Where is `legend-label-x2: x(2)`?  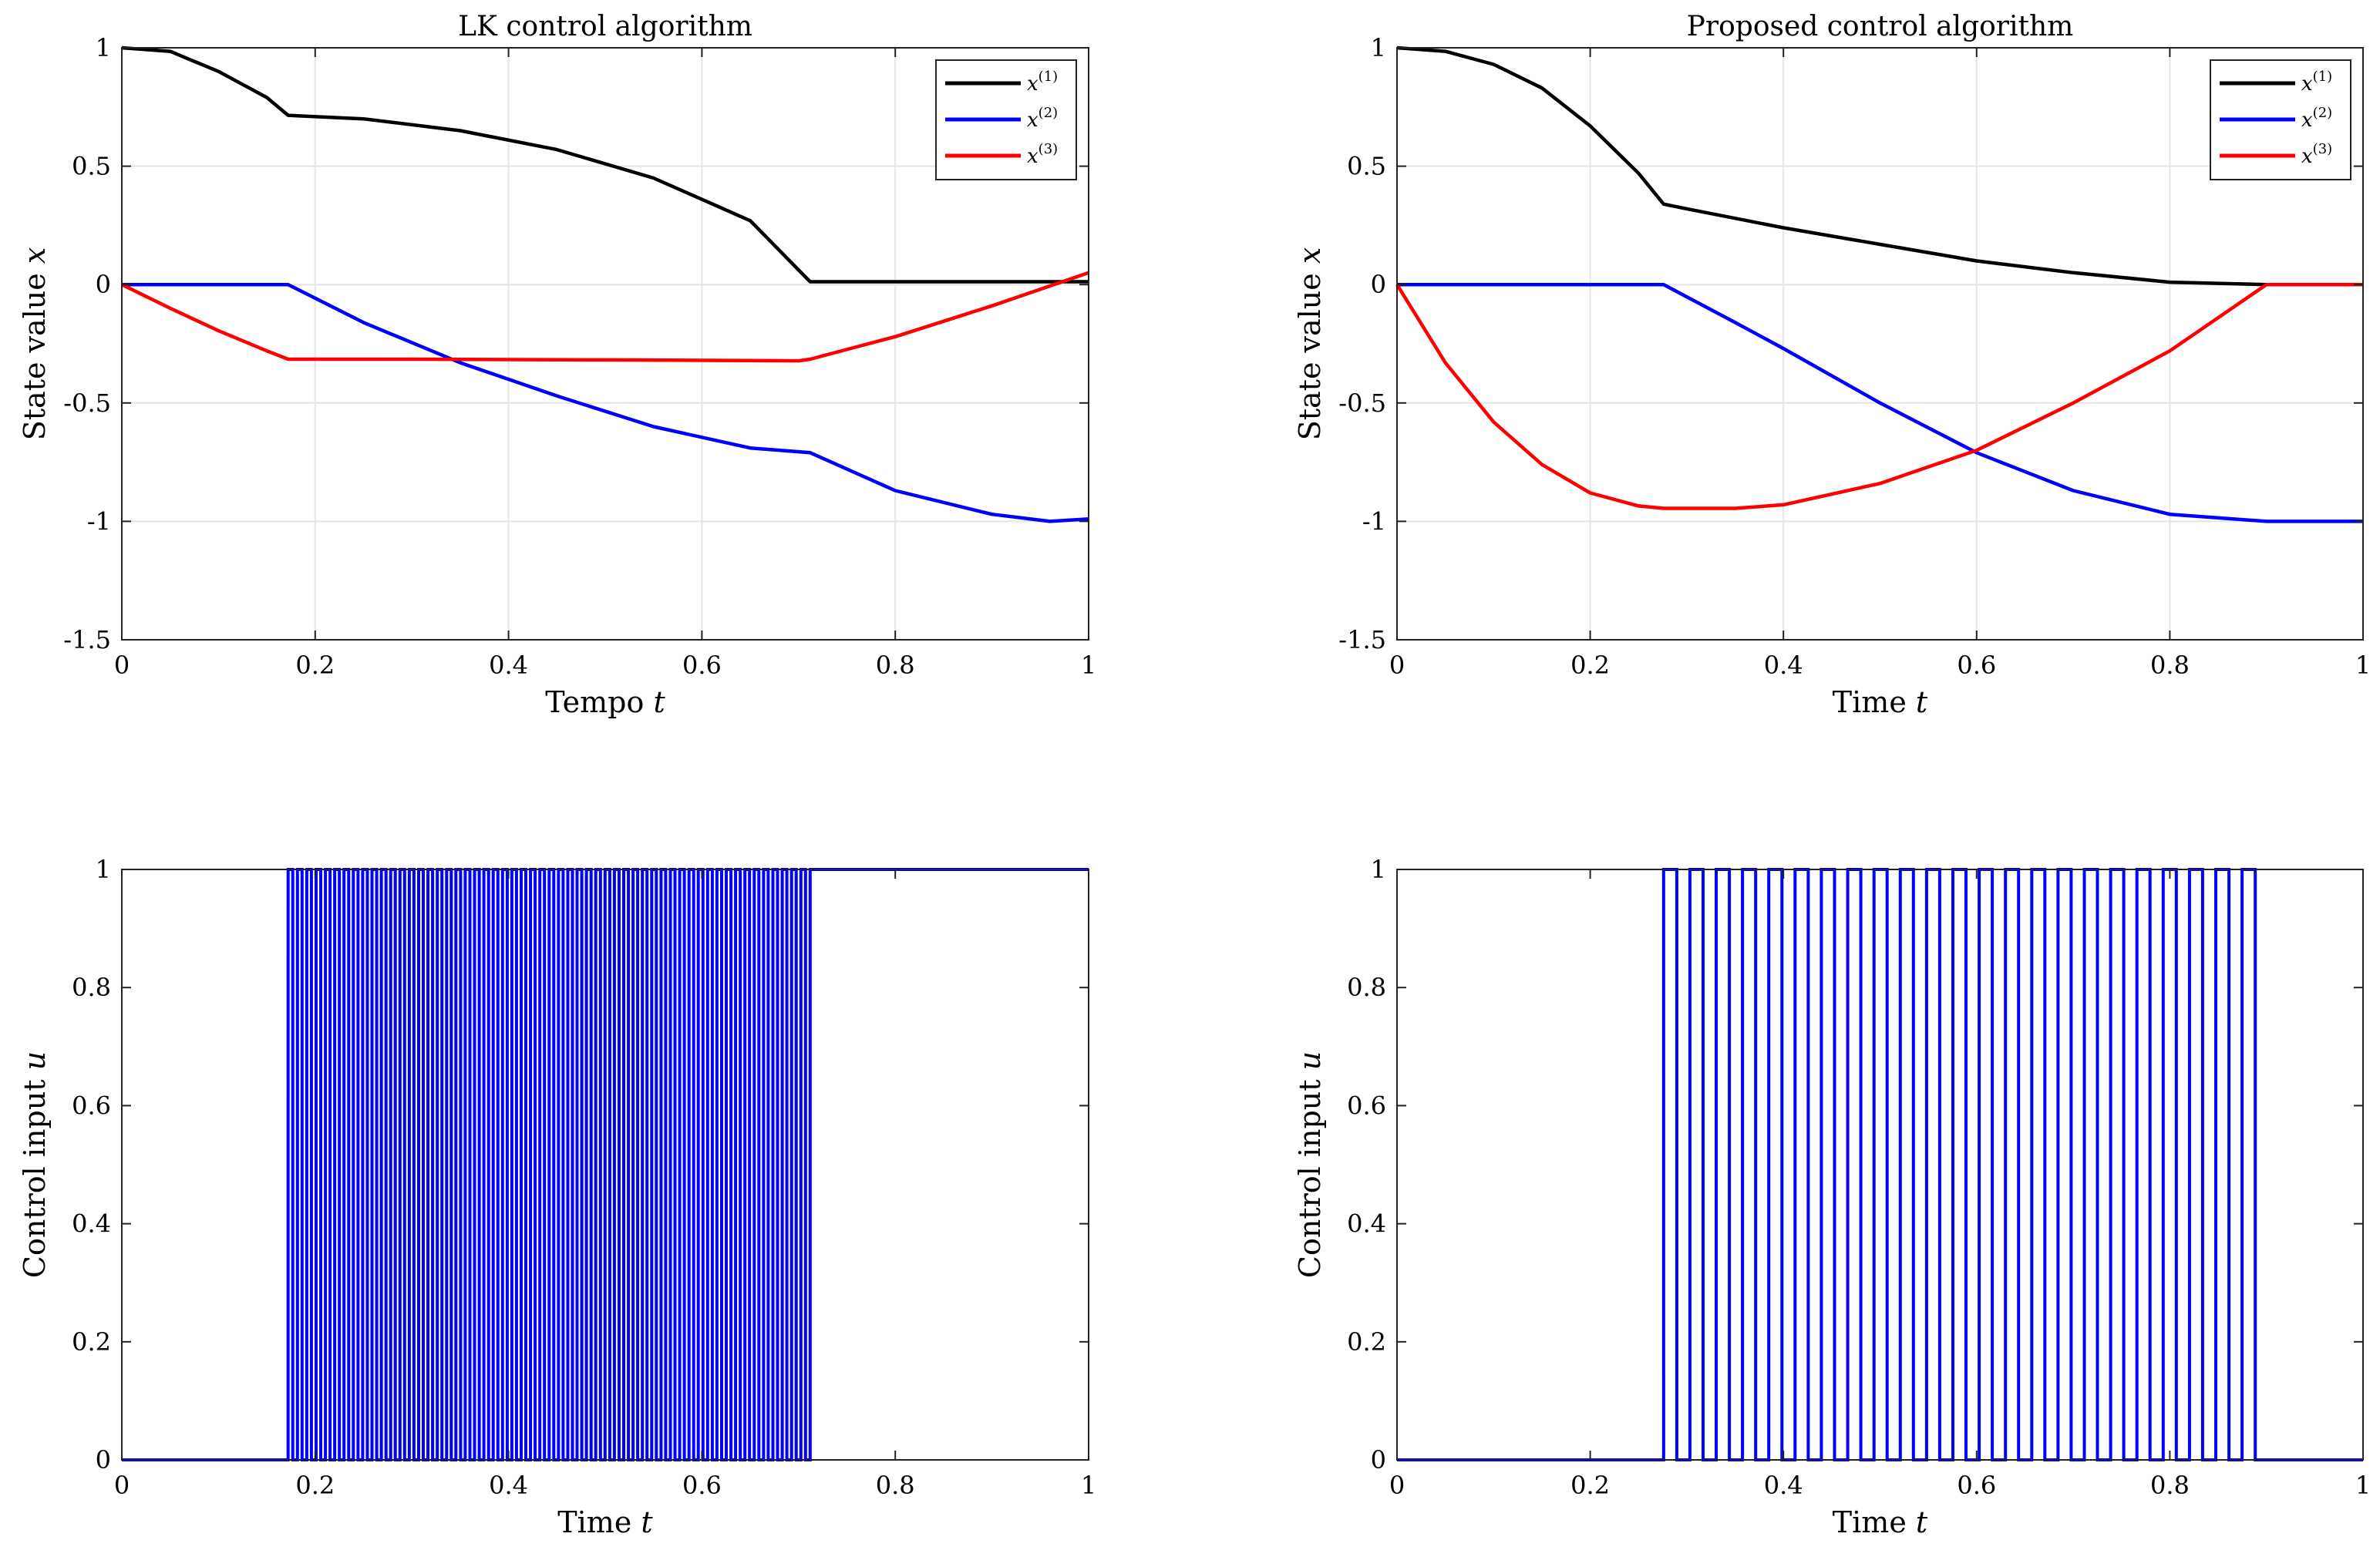
legend-label-x2: x(2) is located at coordinates (1042, 118).